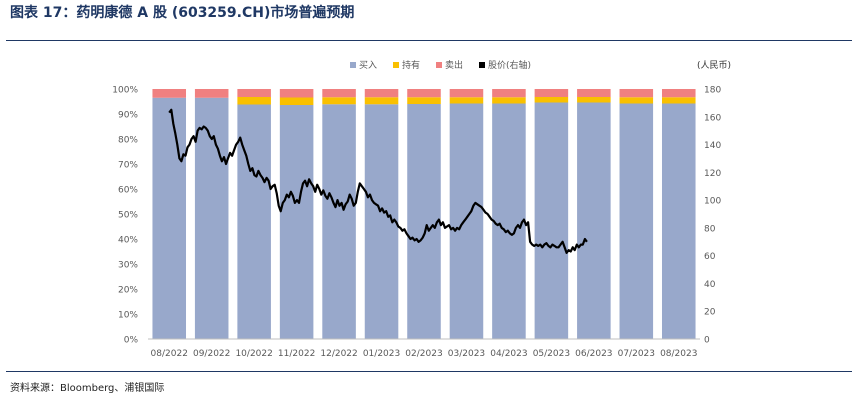 Image resolution: width=856 pixels, height=400 pixels. What do you see at coordinates (253, 354) in the screenshot?
I see `x-tick-label: 10/2022` at bounding box center [253, 354].